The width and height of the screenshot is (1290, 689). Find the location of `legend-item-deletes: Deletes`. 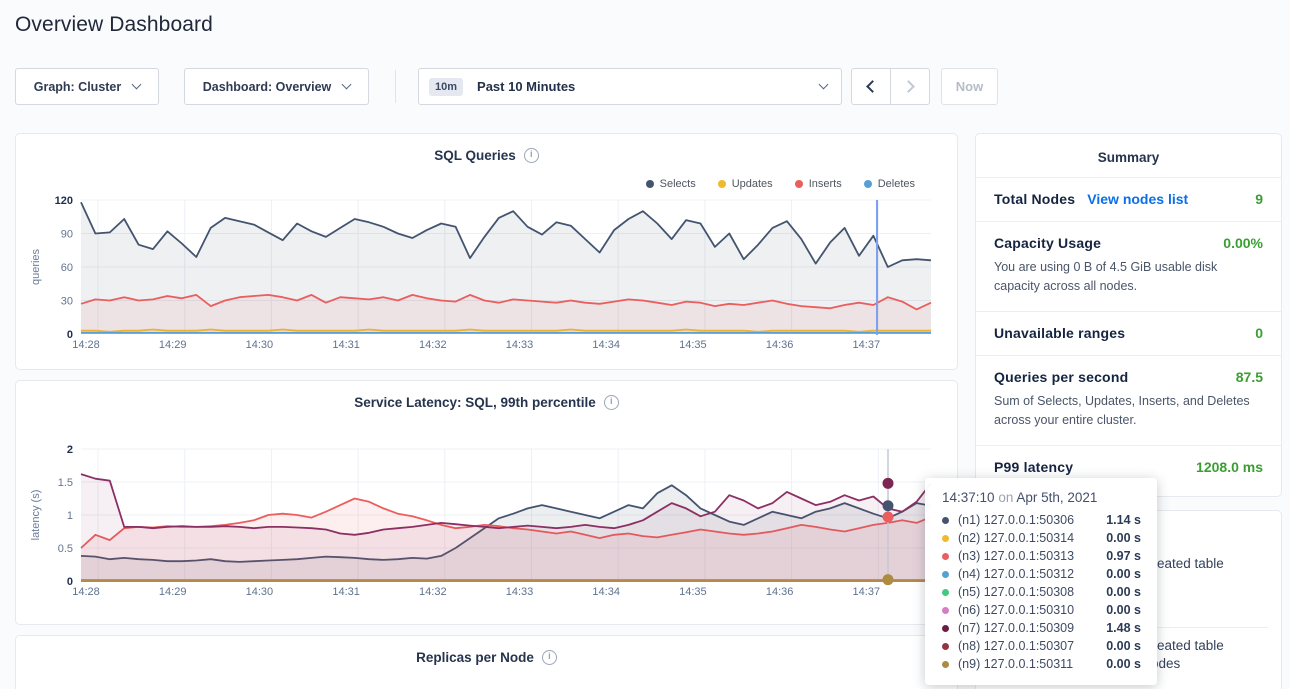

legend-item-deletes: Deletes is located at coordinates (889, 184).